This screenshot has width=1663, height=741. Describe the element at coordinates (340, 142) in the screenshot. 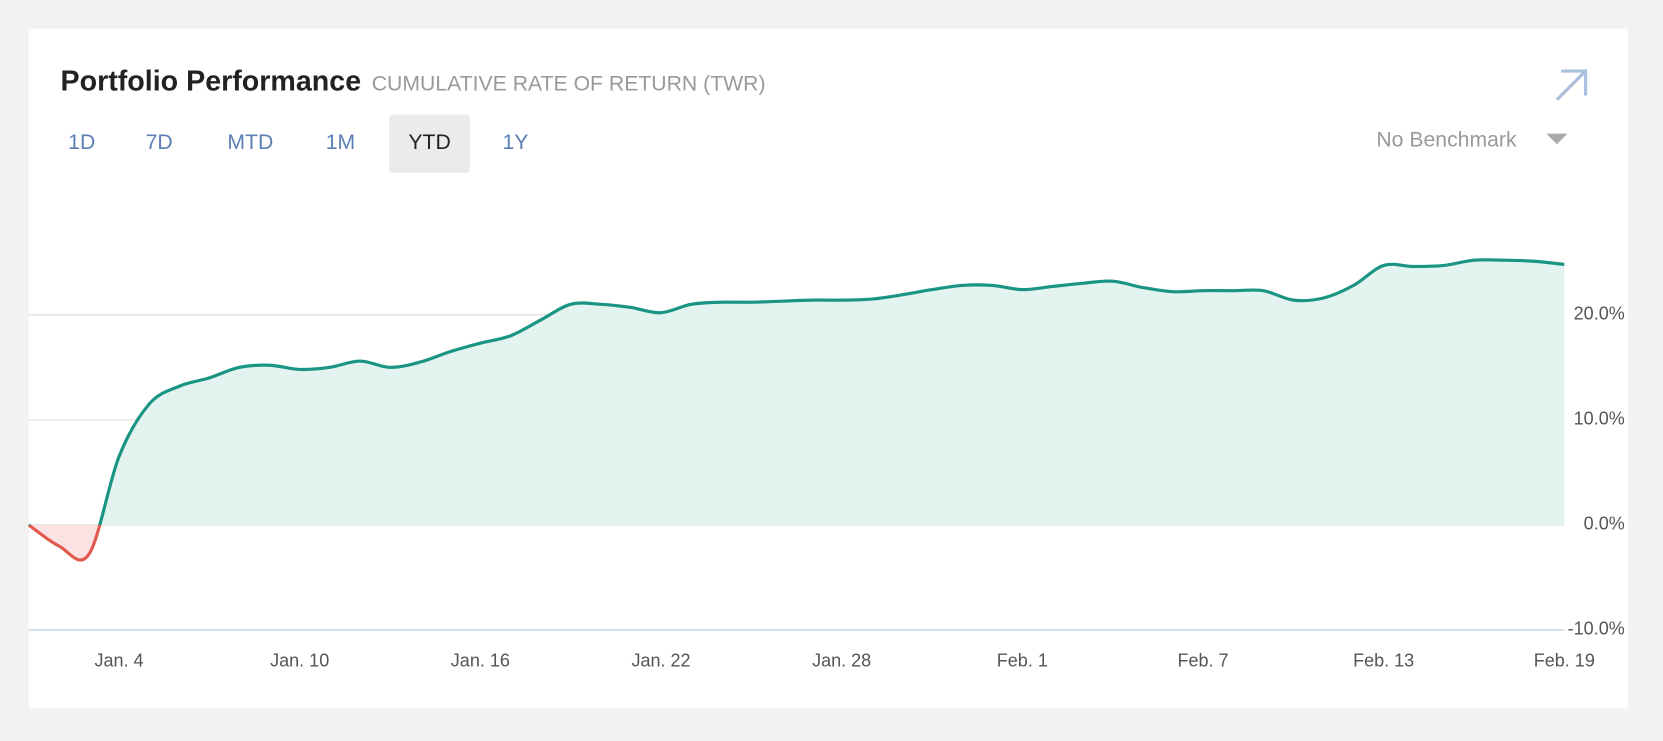

I see `range-button: 1M` at that location.